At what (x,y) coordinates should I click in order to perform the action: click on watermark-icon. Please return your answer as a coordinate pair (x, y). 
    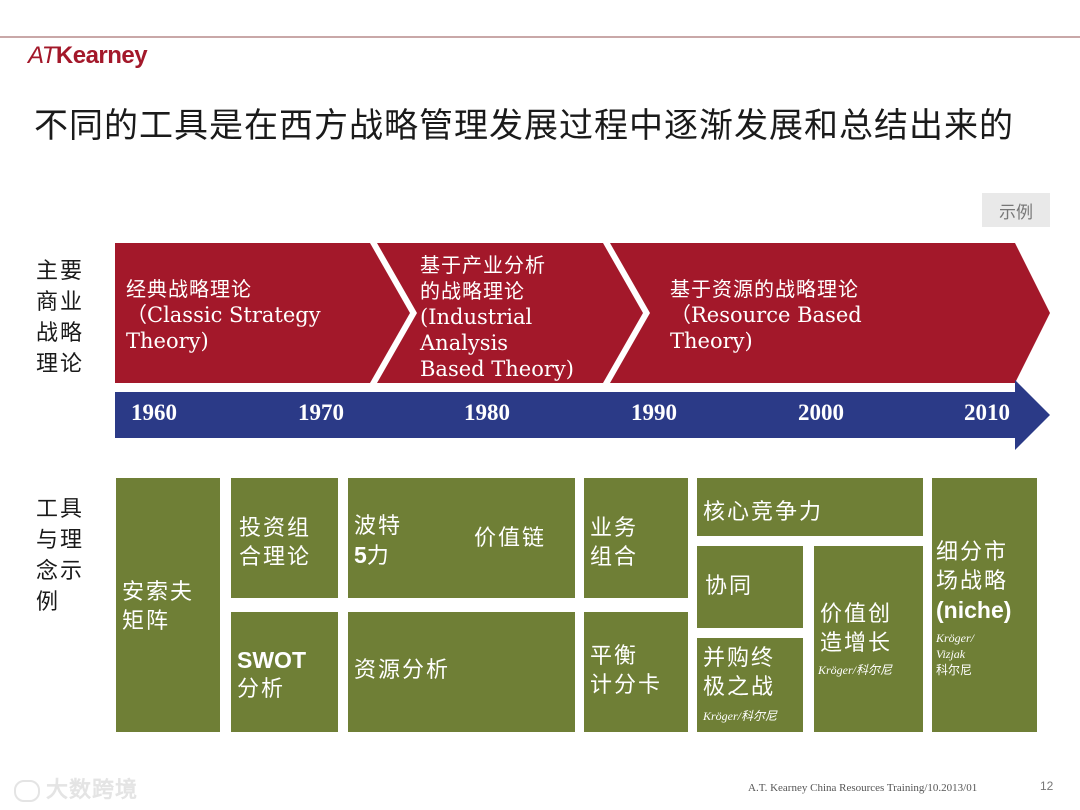
    Looking at the image, I should click on (27, 791).